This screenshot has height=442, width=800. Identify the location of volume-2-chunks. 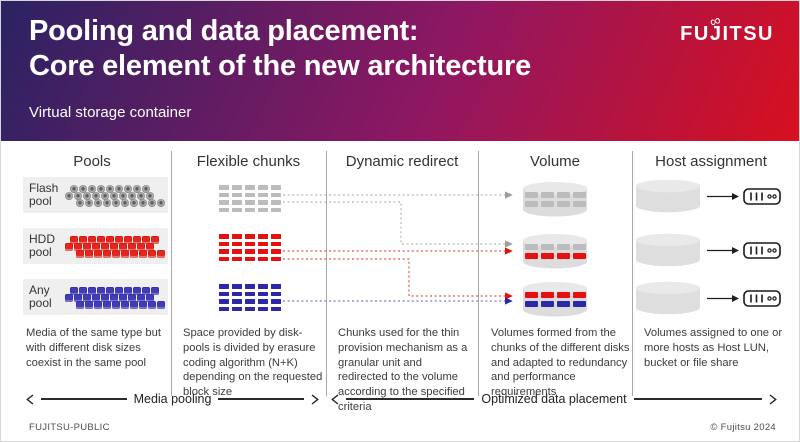
(555, 251).